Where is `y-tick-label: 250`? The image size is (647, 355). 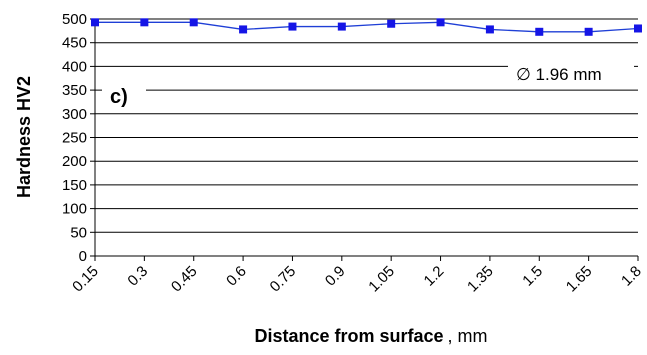 y-tick-label: 250 is located at coordinates (74, 138).